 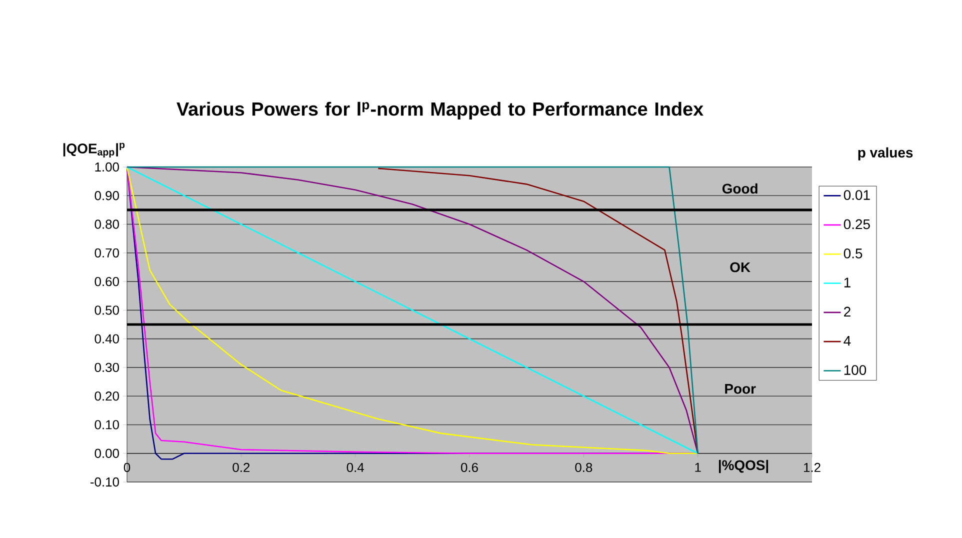 What do you see at coordinates (857, 195) in the screenshot?
I see `legend-label: 0.01` at bounding box center [857, 195].